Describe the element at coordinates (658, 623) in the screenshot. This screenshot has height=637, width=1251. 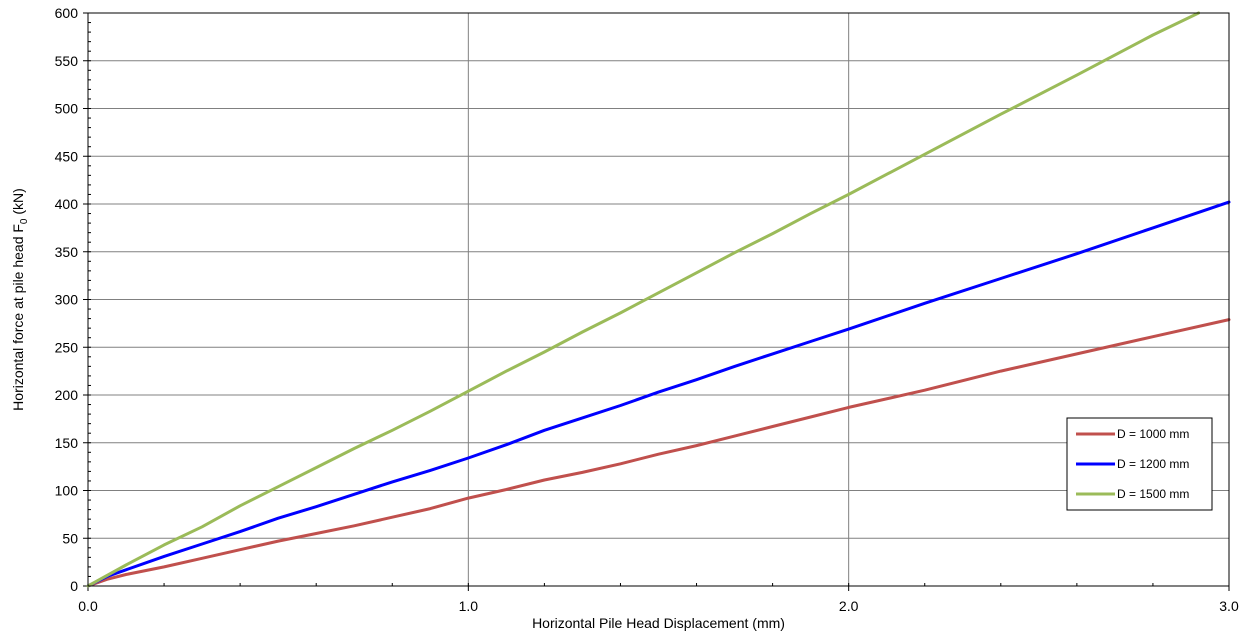
I see `x-axis-title: Horizontal Pile Head Displacement (mm)` at that location.